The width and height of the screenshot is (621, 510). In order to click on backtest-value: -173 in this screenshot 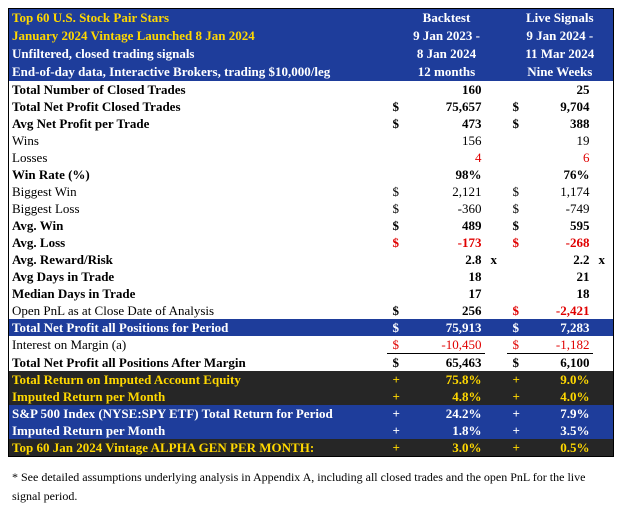, I will do `click(469, 242)`.